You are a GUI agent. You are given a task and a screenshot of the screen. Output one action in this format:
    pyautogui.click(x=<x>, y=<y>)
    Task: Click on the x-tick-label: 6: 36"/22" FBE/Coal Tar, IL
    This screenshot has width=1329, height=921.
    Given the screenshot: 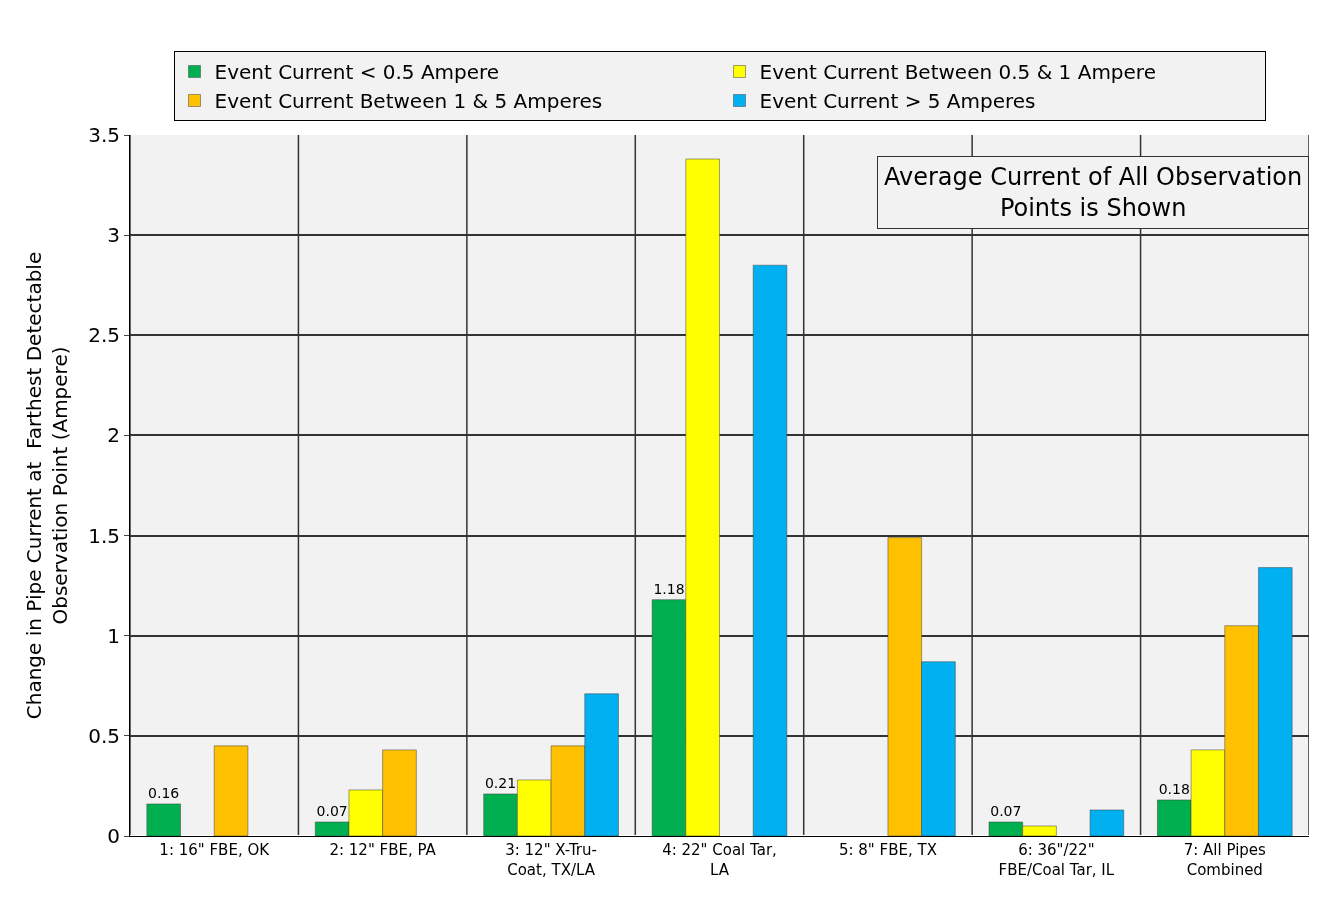 What is the action you would take?
    pyautogui.click(x=1056, y=860)
    